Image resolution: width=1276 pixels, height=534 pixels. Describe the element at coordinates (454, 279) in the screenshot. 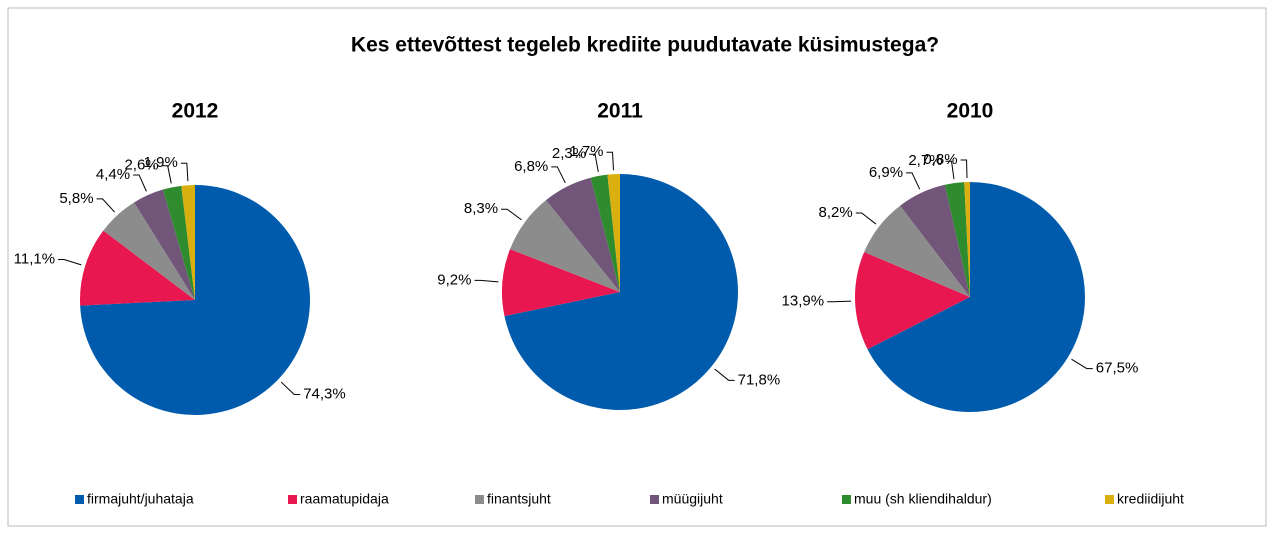

I see `data-label: 9,2%` at that location.